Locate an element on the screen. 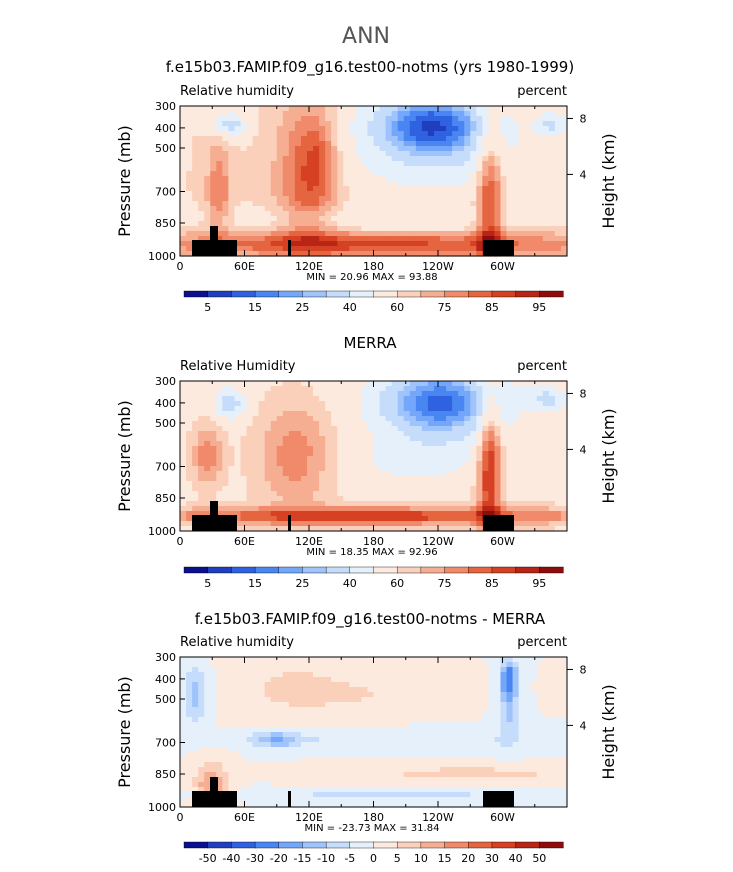  heatmap-field is located at coordinates (374, 732).